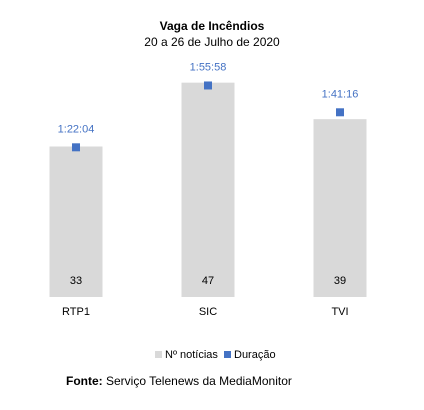  Describe the element at coordinates (340, 112) in the screenshot. I see `duration-marker-tvi` at that location.